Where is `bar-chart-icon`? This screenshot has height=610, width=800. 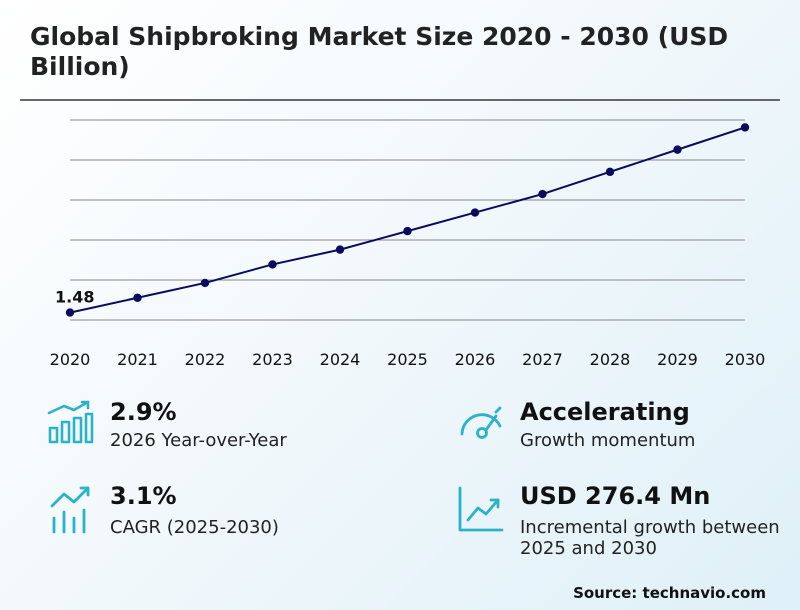
bar-chart-icon is located at coordinates (70, 422).